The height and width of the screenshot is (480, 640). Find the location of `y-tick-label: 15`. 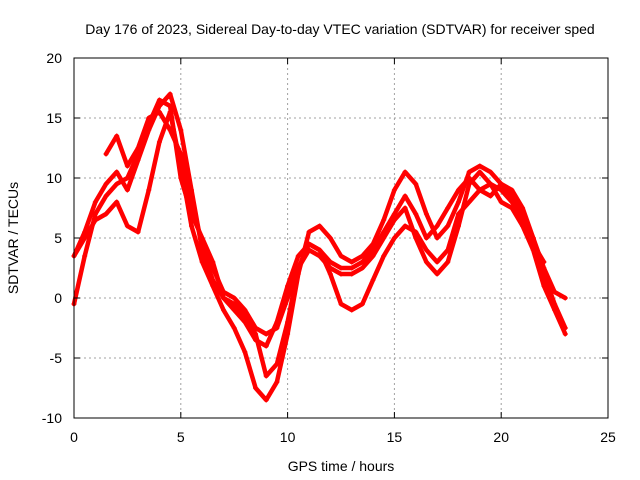

y-tick-label: 15 is located at coordinates (54, 118).